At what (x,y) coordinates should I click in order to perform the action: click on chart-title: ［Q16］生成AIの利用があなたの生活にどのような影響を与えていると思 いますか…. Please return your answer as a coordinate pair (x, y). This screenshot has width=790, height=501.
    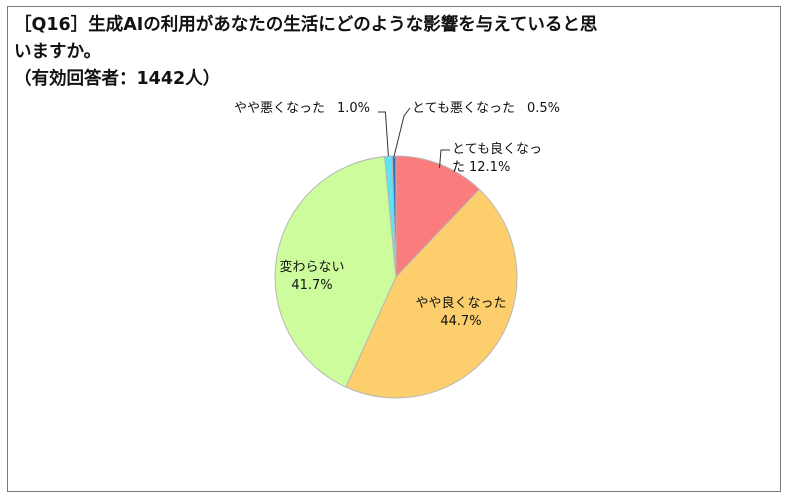
    Looking at the image, I should click on (364, 52).